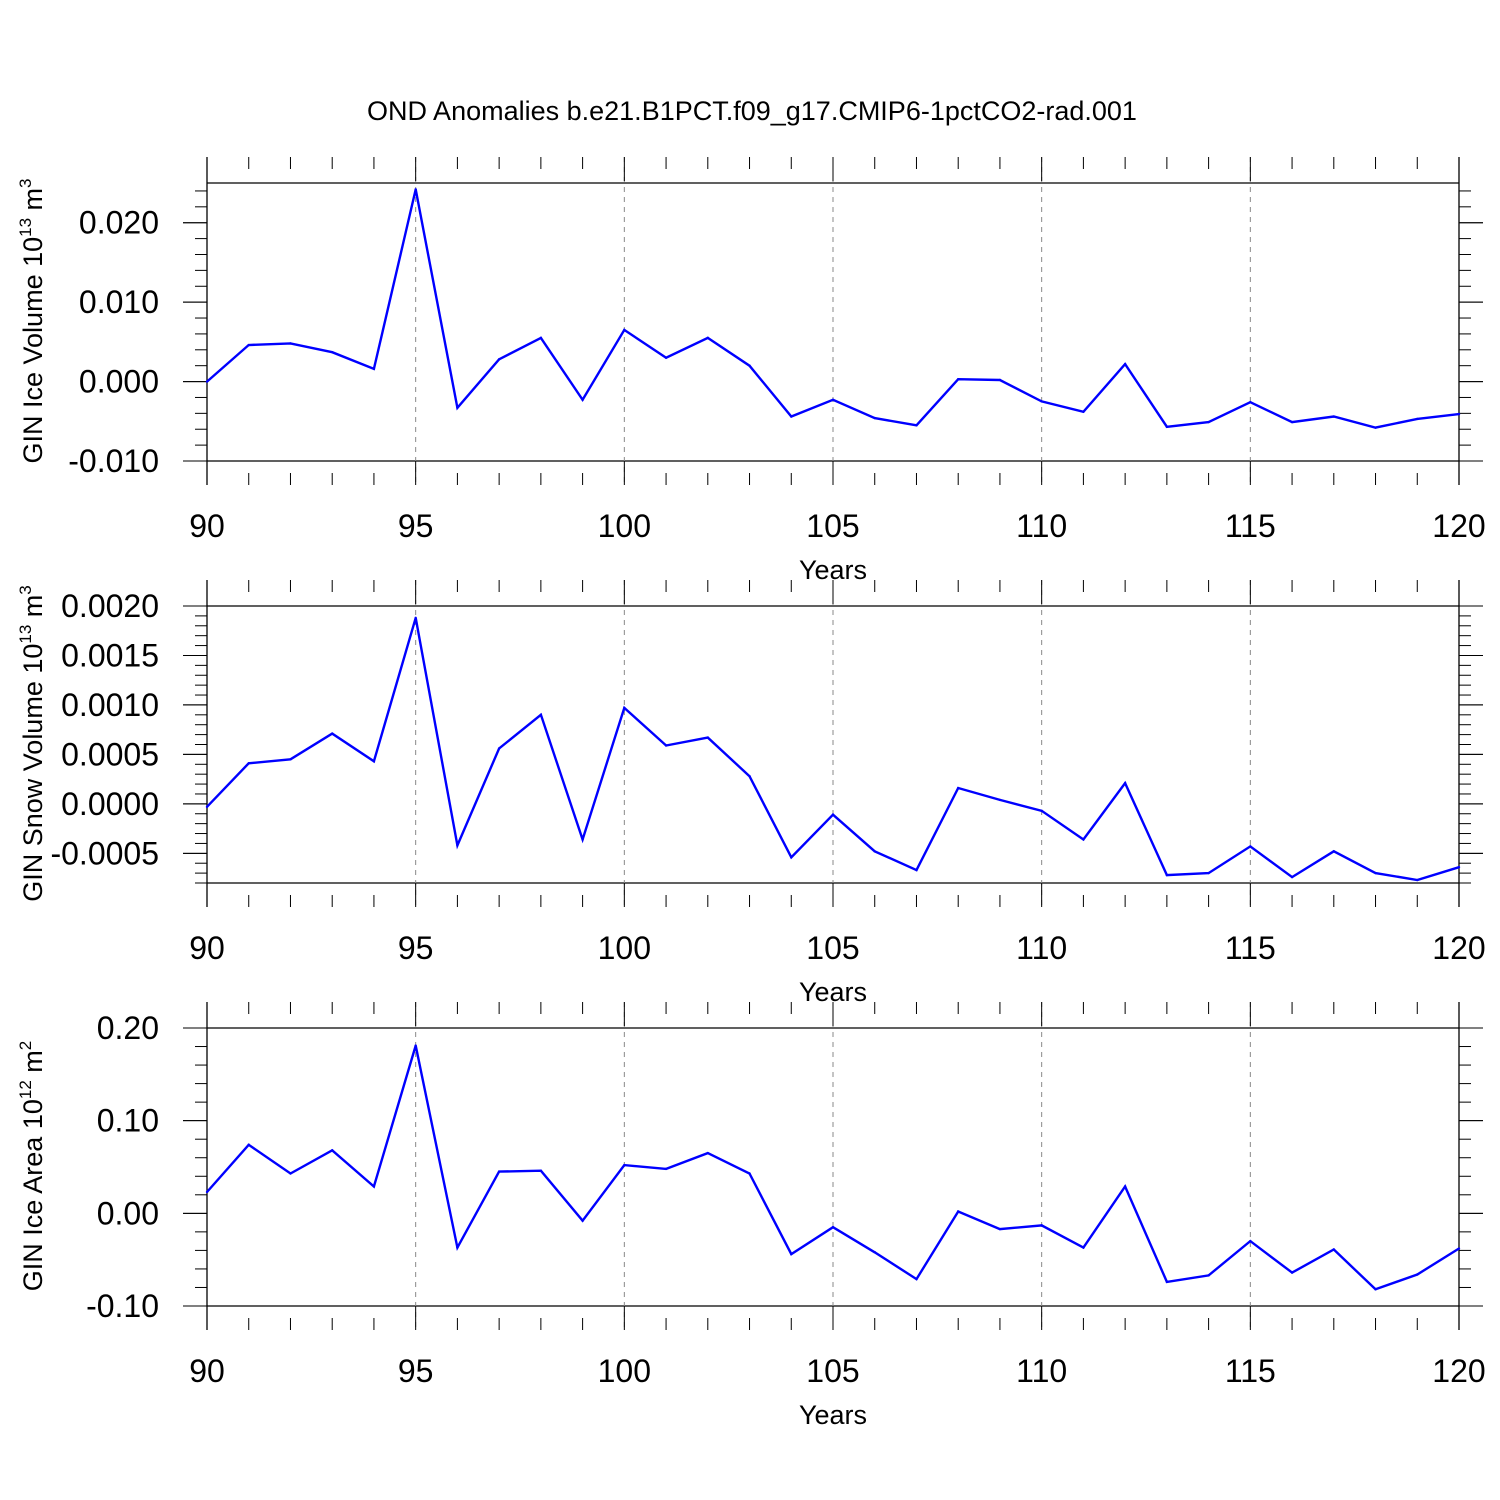  I want to click on y-tick-label: 0.000, so click(119, 382).